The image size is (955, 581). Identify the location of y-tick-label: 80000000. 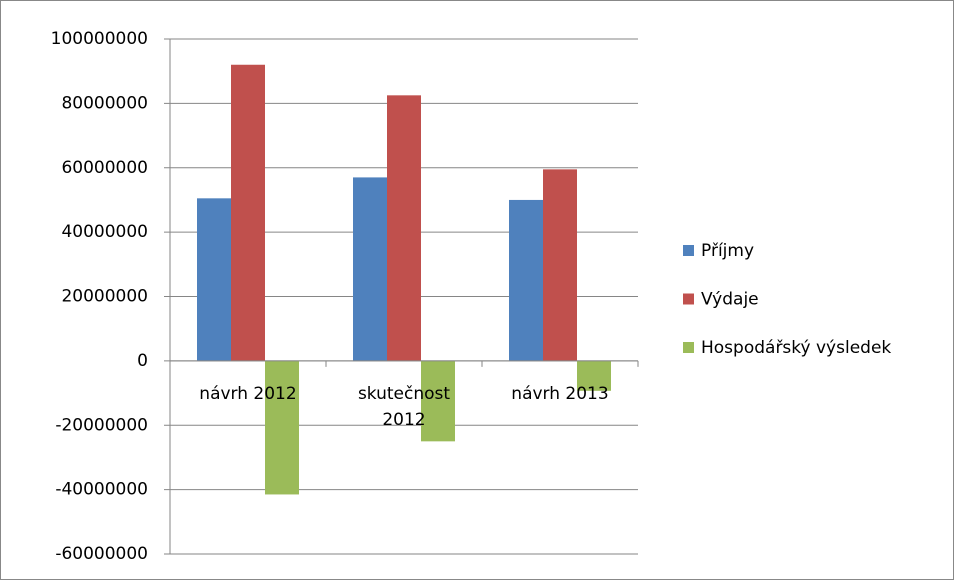
(104, 103).